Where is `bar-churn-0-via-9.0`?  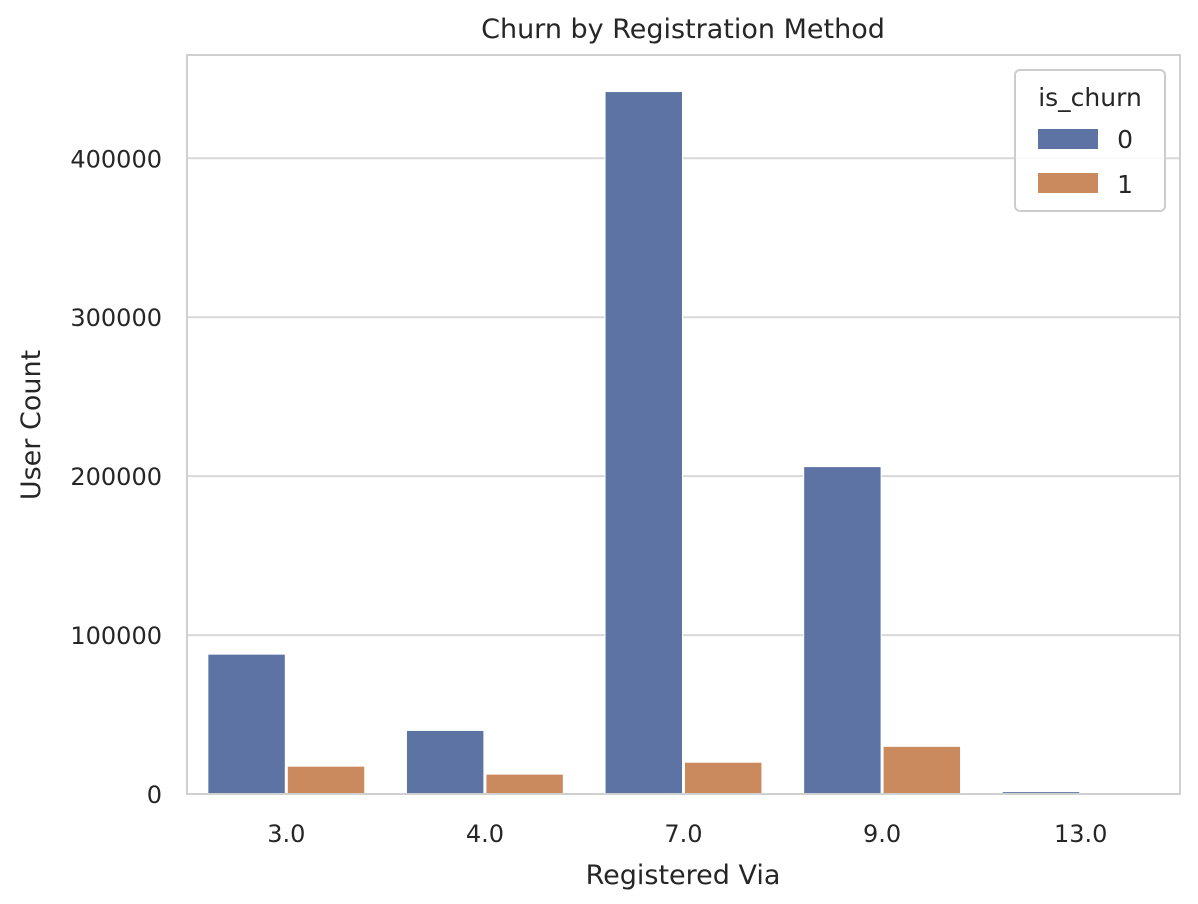 bar-churn-0-via-9.0 is located at coordinates (842, 630).